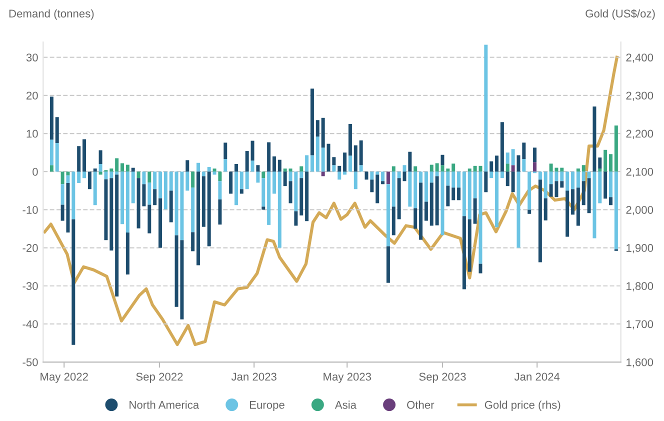 This screenshot has height=421, width=664. Describe the element at coordinates (345, 404) in the screenshot. I see `legend-label: Asia` at that location.